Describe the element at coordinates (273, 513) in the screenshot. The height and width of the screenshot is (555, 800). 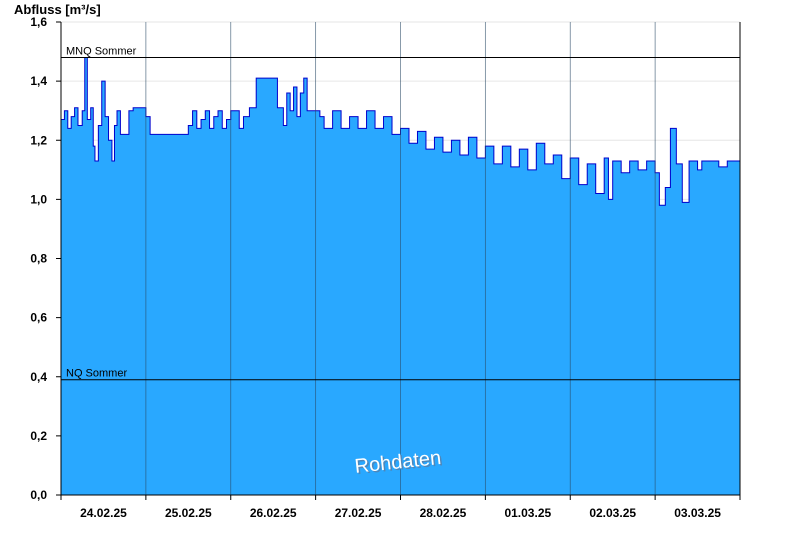
I see `x-tick-label: 26.02.25` at that location.